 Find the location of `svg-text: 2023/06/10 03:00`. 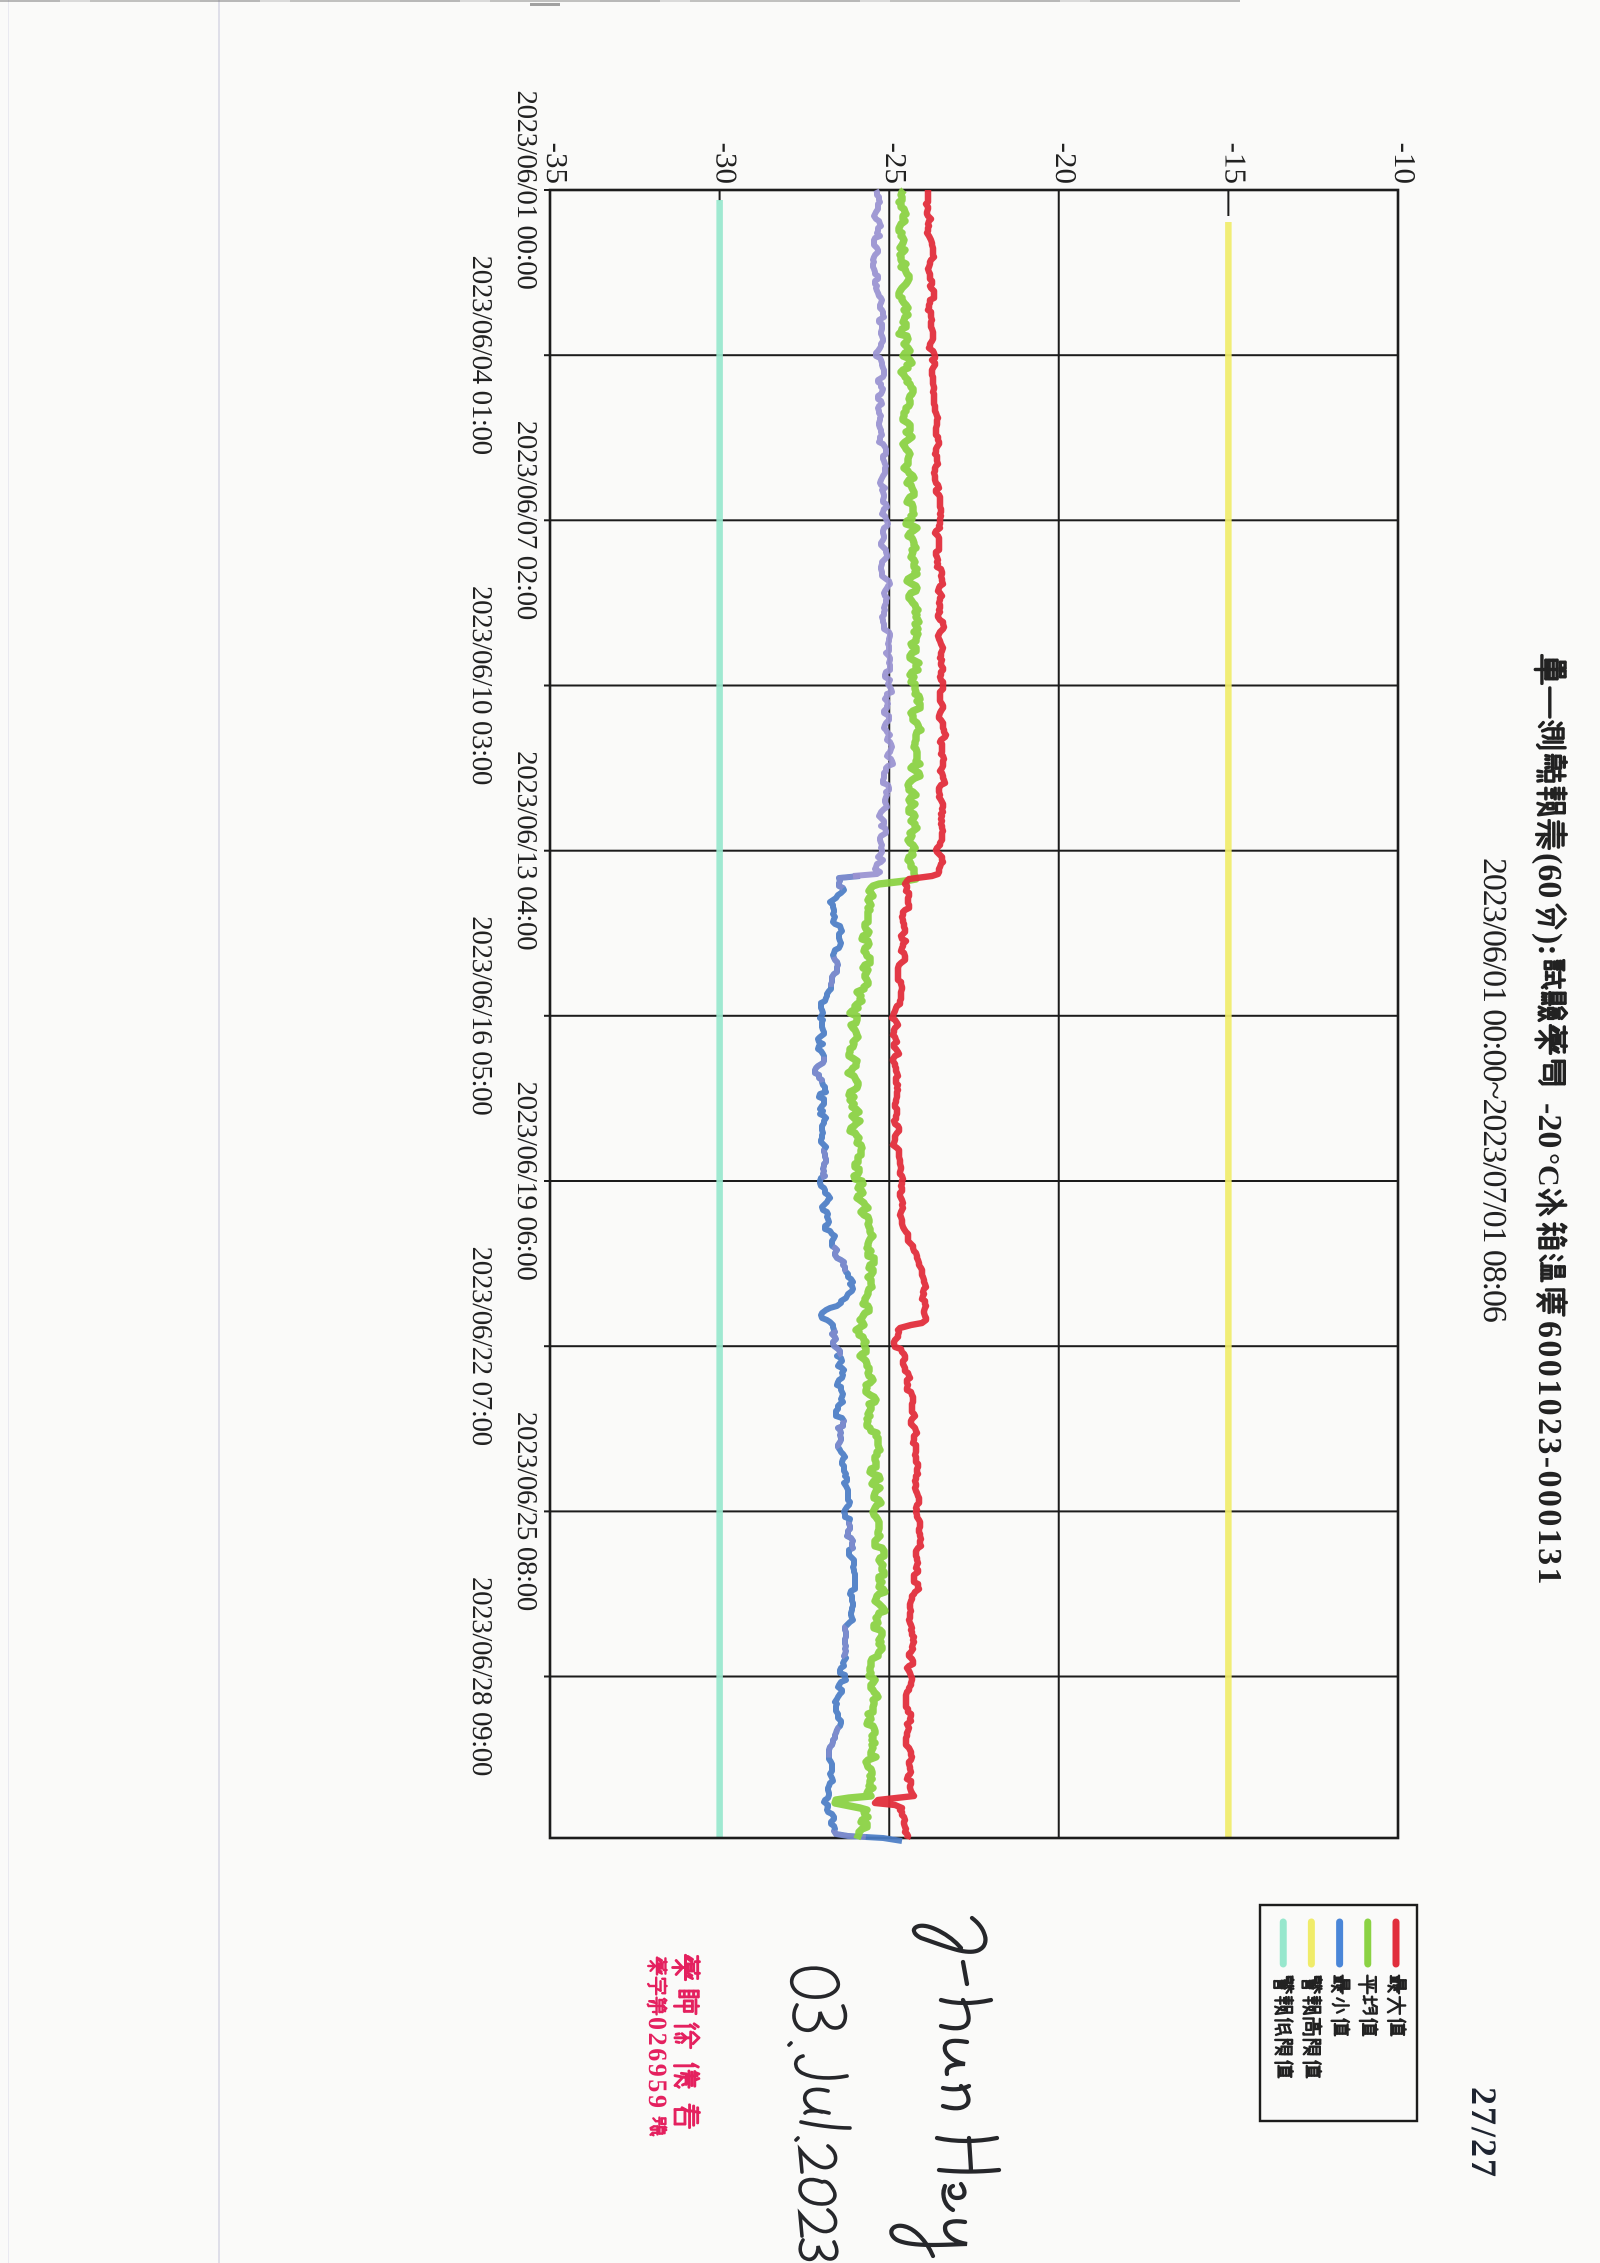

svg-text: 2023/06/10 03:00 is located at coordinates (482, 685).